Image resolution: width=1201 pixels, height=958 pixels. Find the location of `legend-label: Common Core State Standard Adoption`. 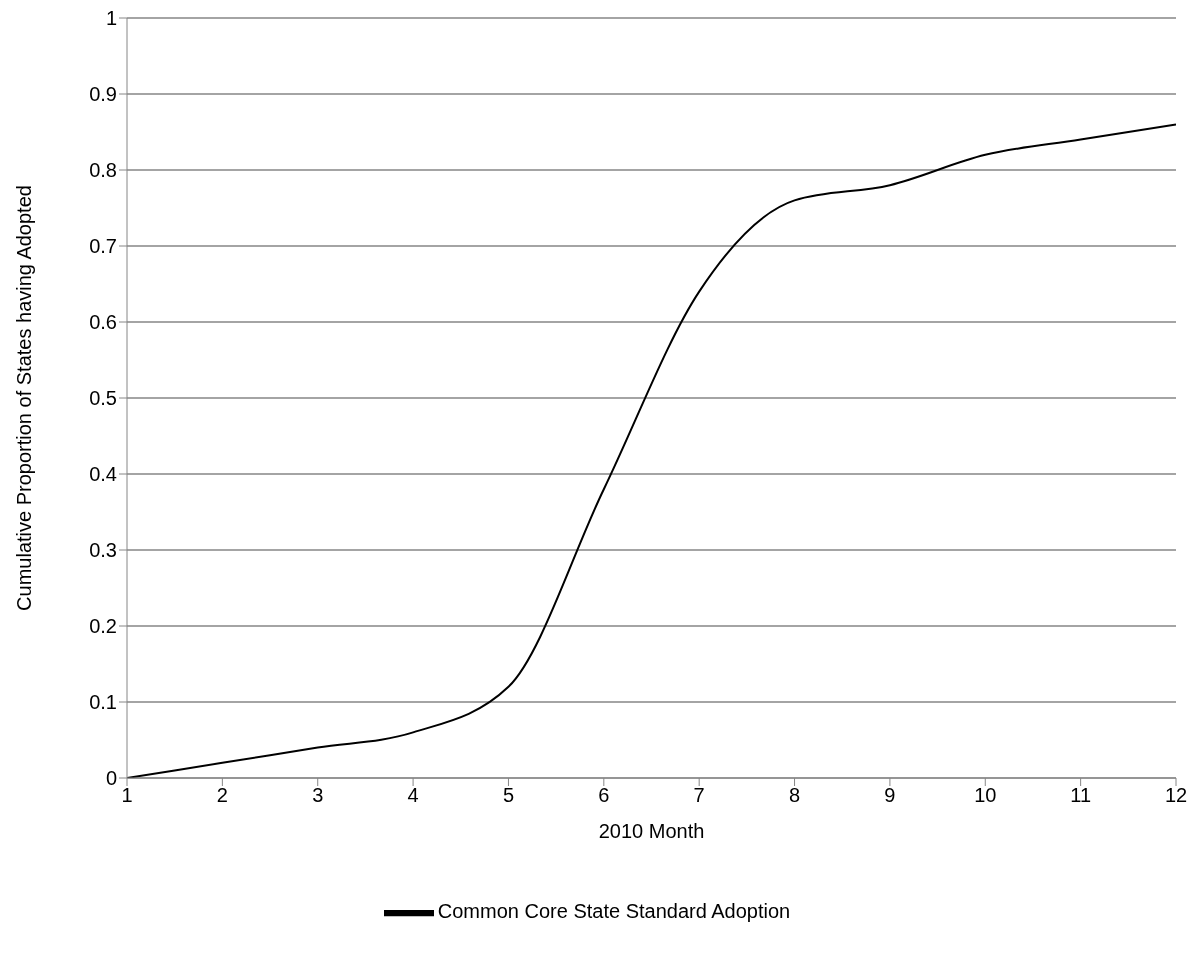

legend-label: Common Core State Standard Adoption is located at coordinates (614, 911).